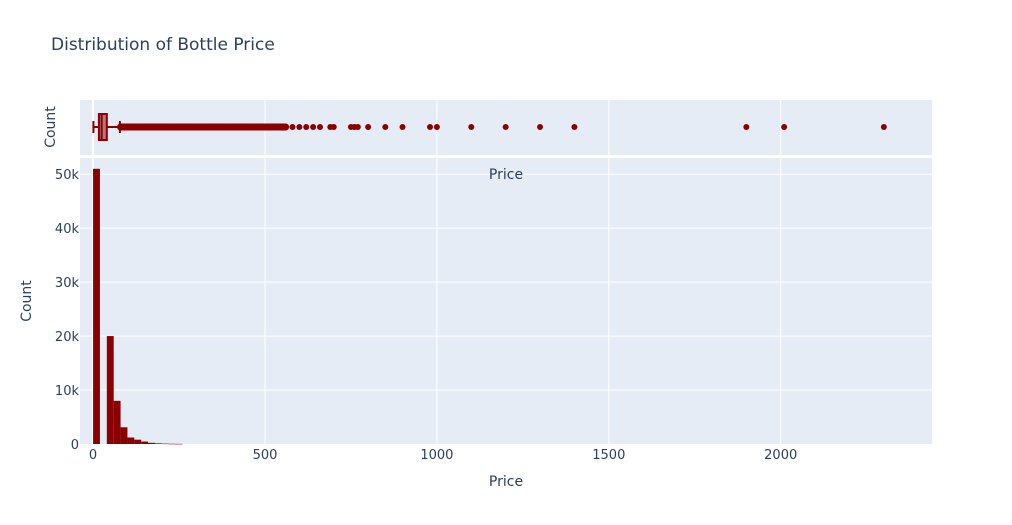 The height and width of the screenshot is (525, 1012). Describe the element at coordinates (780, 455) in the screenshot. I see `x-tick-label: 2000` at that location.